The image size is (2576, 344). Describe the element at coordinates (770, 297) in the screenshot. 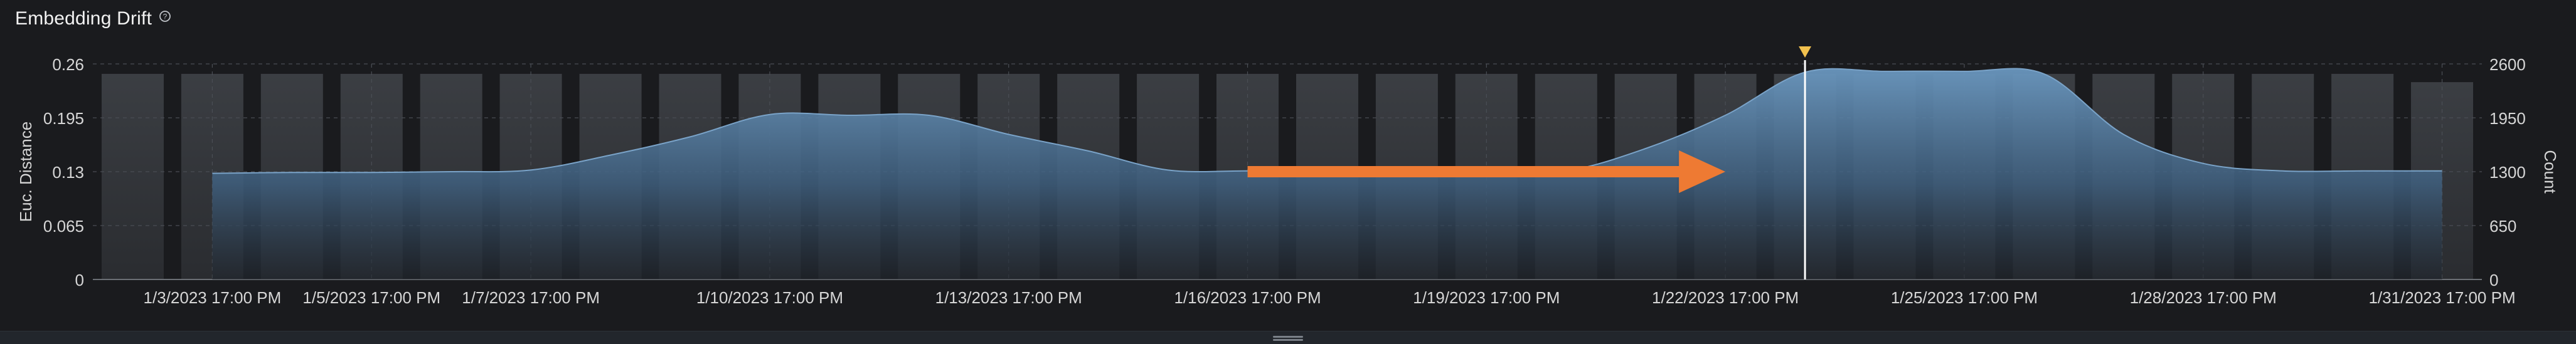

I see `x-tick-label: 1/10/2023 17:00 PM` at that location.